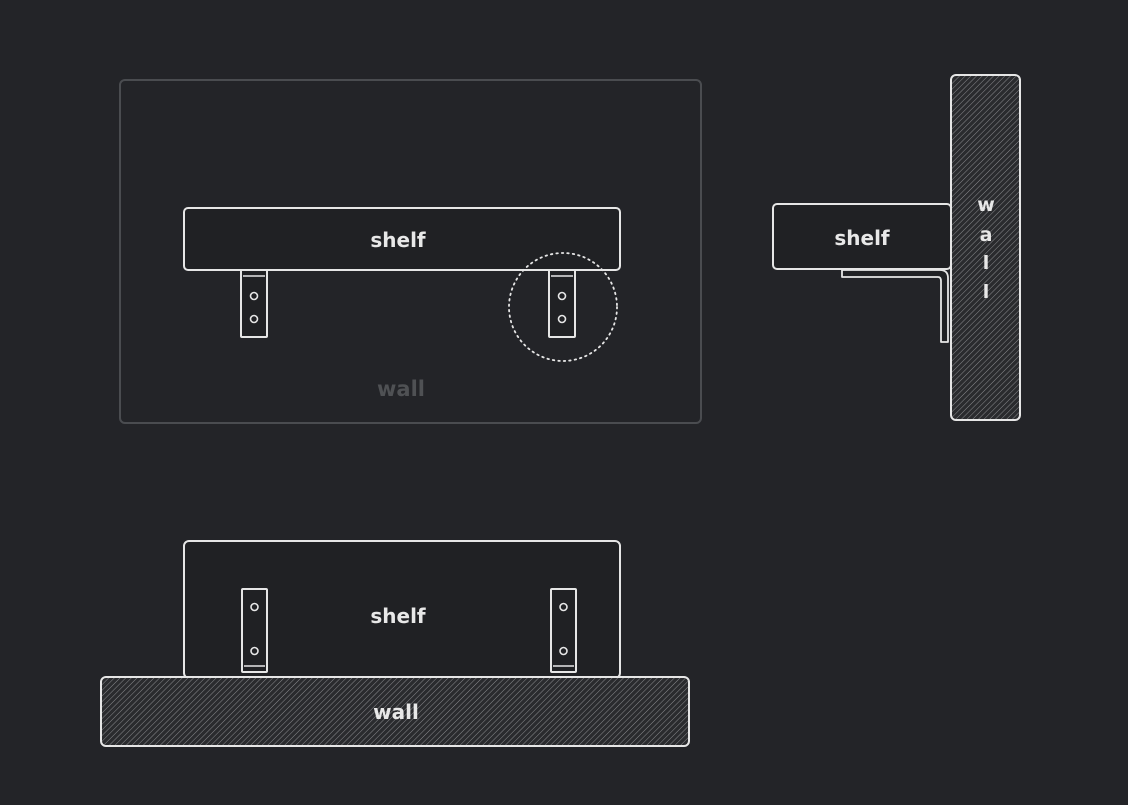  I want to click on front-shelf, so click(402, 239).